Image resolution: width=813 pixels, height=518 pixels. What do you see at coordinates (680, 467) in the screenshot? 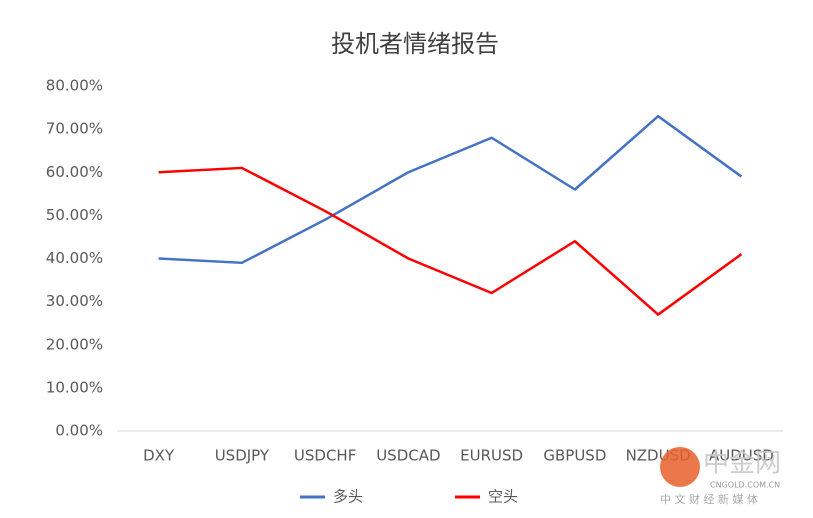
I see `watermark-logo` at bounding box center [680, 467].